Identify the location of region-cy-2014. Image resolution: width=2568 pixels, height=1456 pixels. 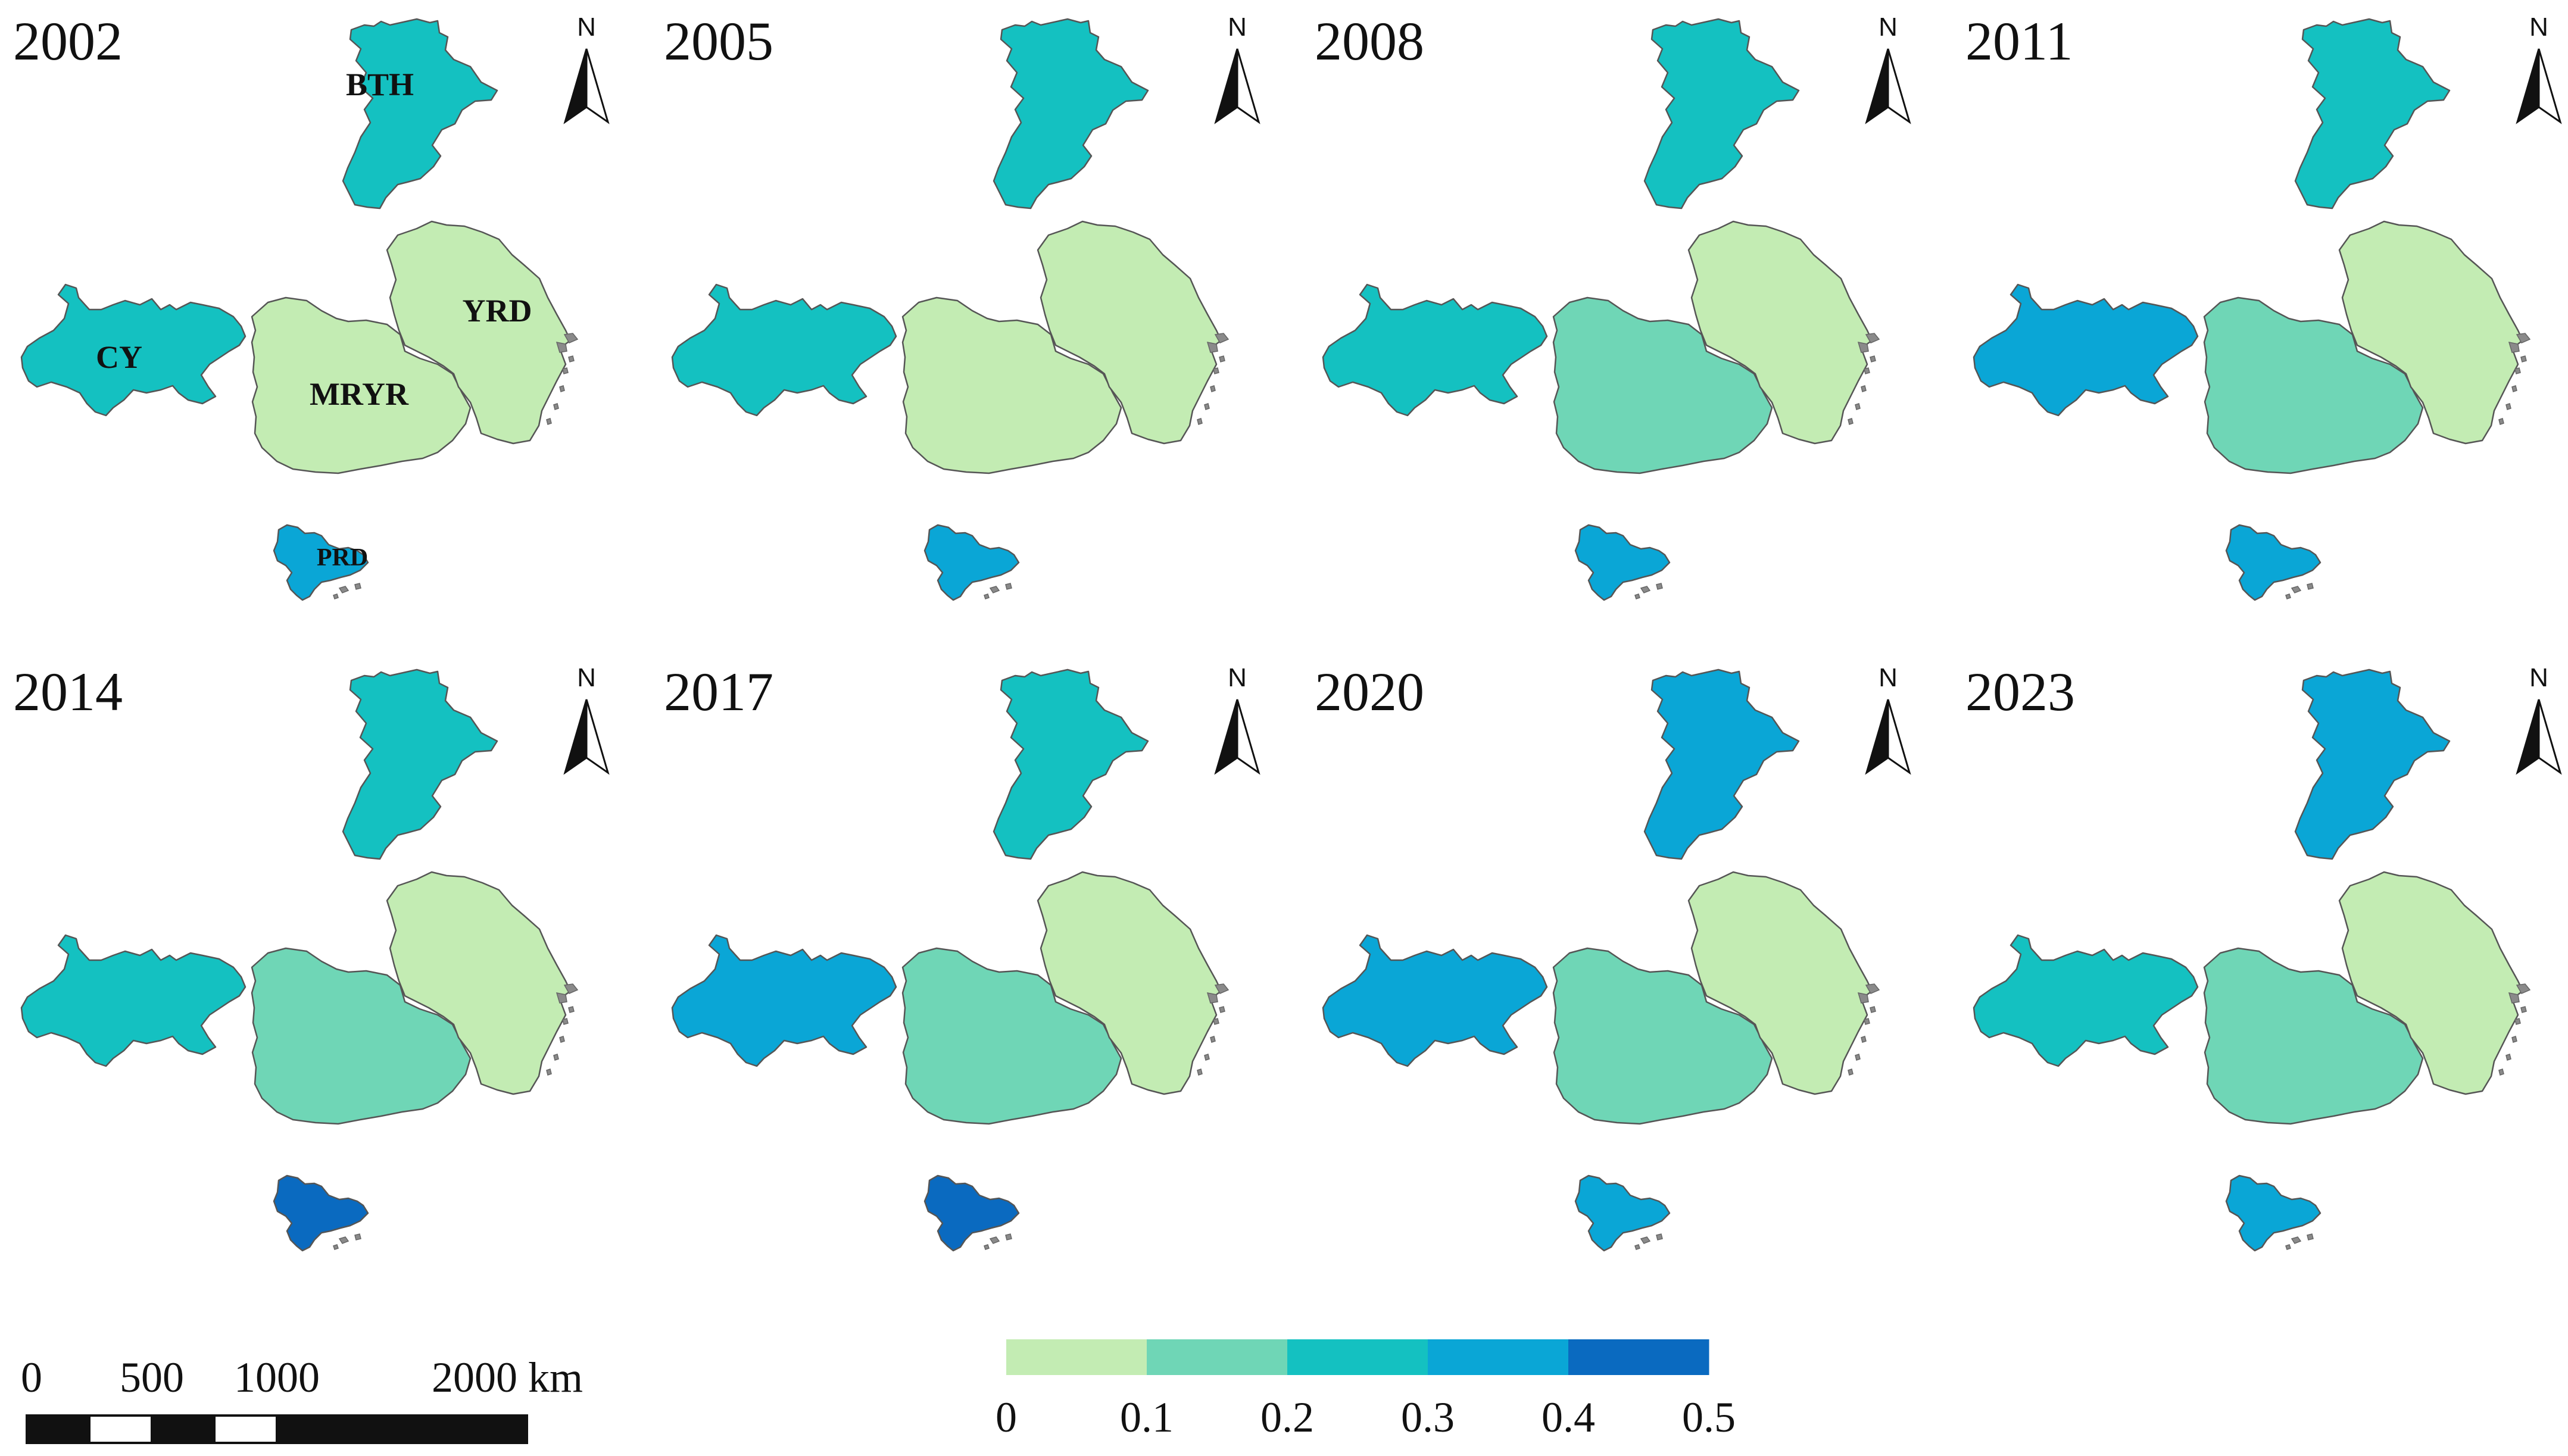
(133, 1000).